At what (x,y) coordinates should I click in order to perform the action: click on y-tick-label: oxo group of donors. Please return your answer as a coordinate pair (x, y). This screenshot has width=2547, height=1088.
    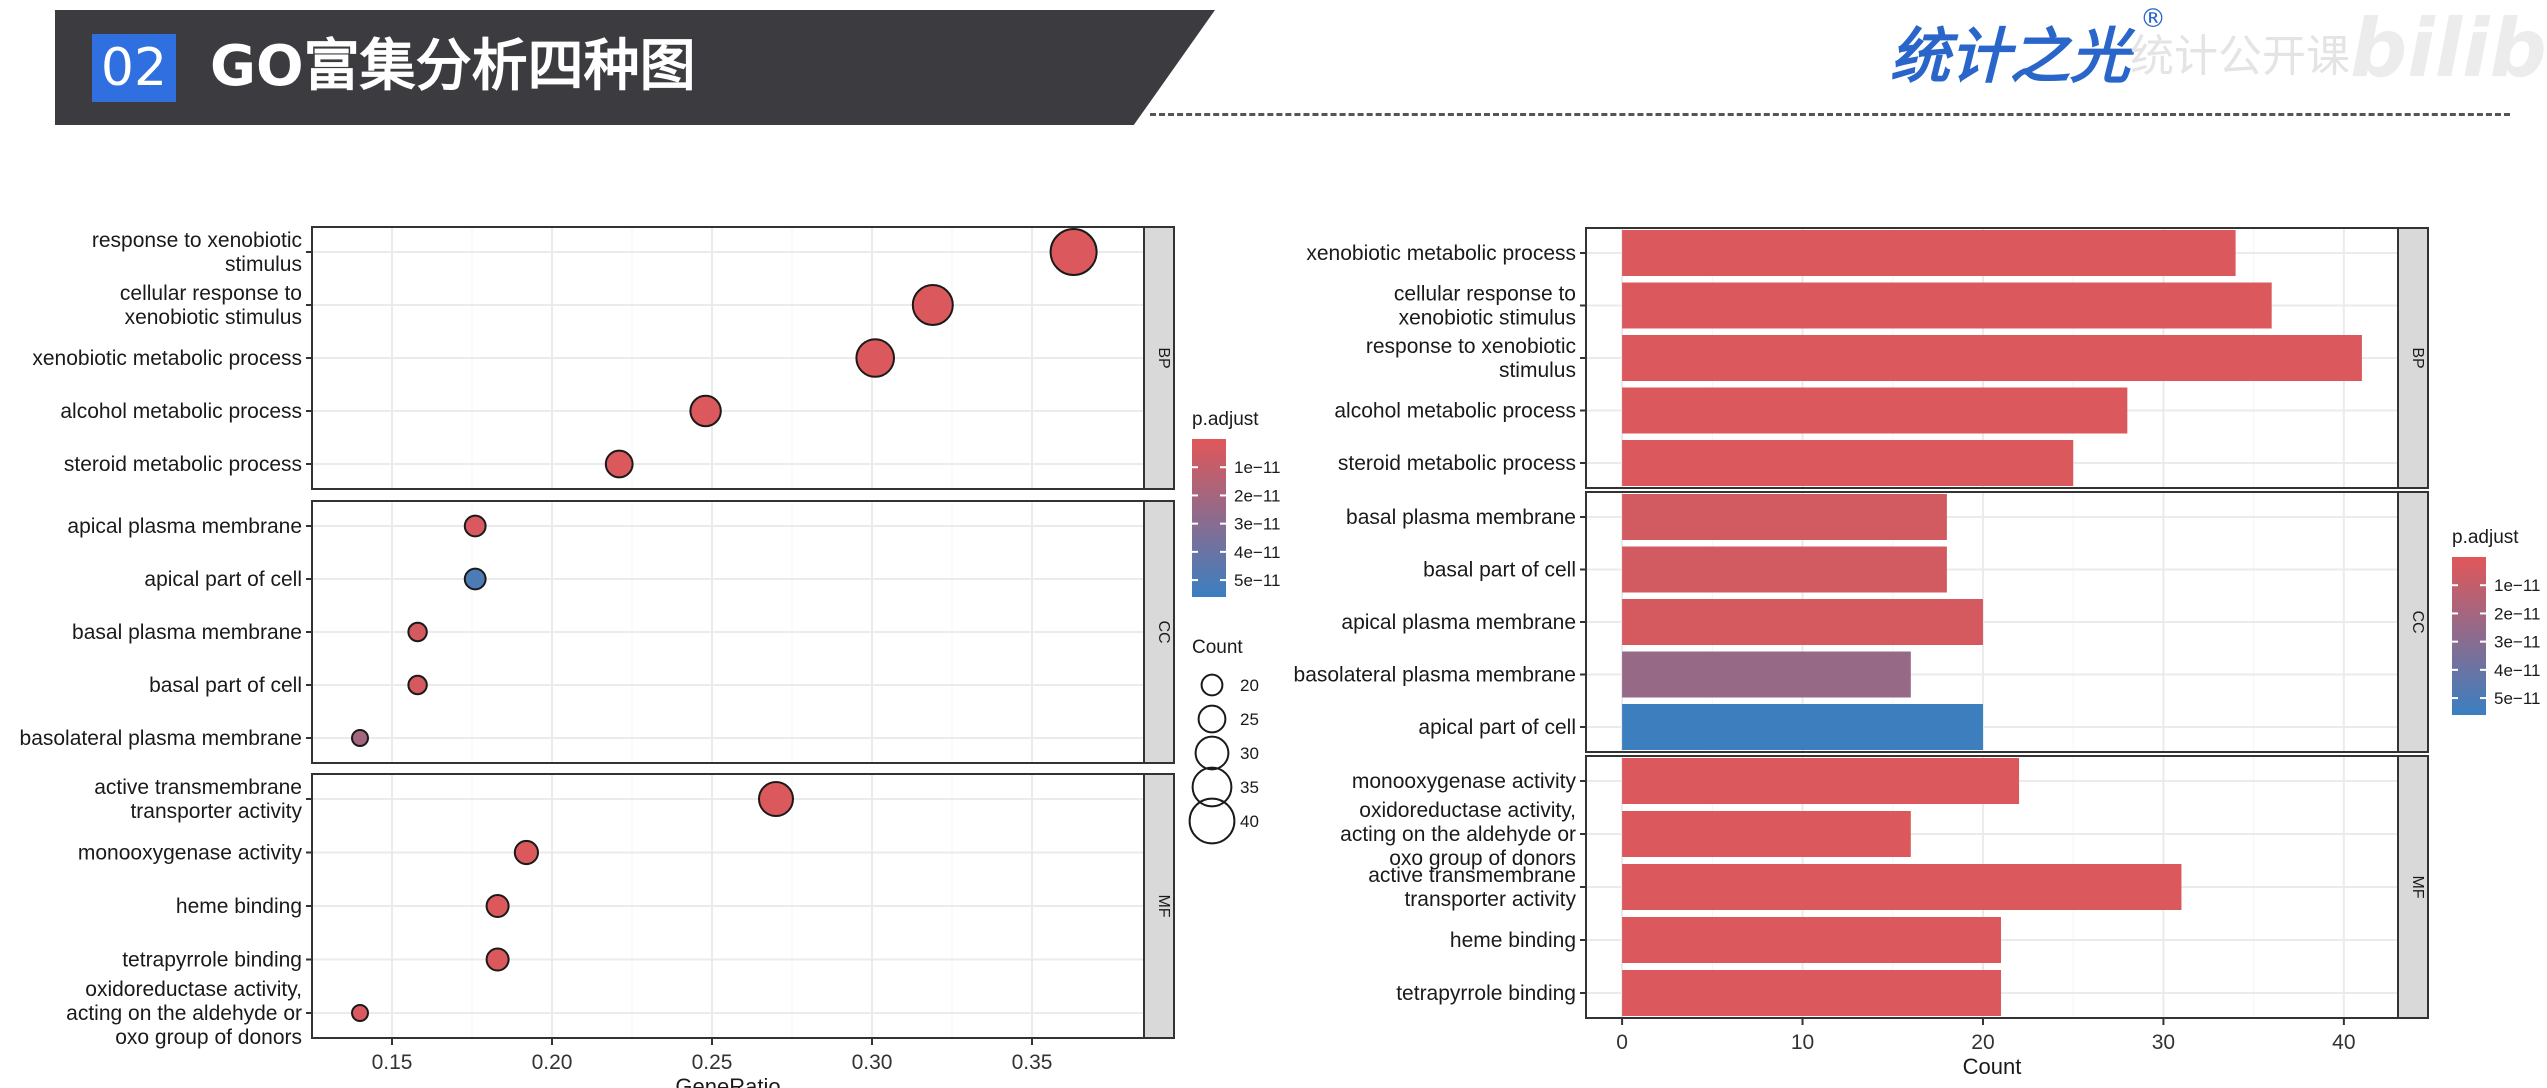
    Looking at the image, I should click on (208, 1037).